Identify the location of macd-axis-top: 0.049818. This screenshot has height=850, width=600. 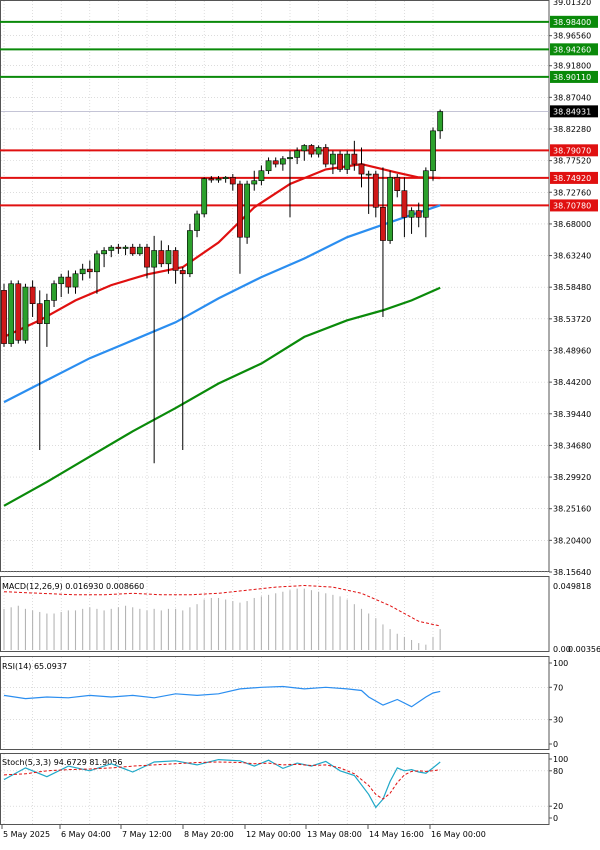
(572, 586).